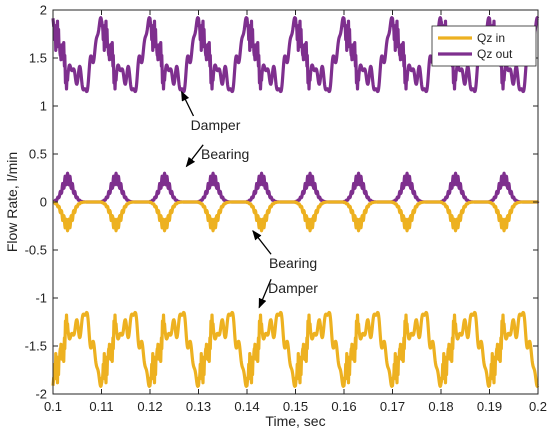 The width and height of the screenshot is (550, 435). I want to click on x-tick-label: 0.1, so click(53, 406).